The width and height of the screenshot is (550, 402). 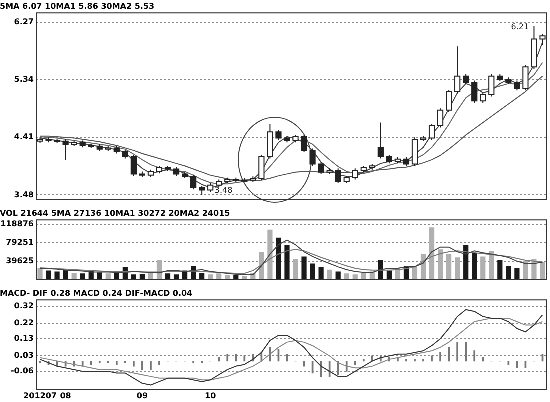 I want to click on y-tick-label: 0.32, so click(x=24, y=306).